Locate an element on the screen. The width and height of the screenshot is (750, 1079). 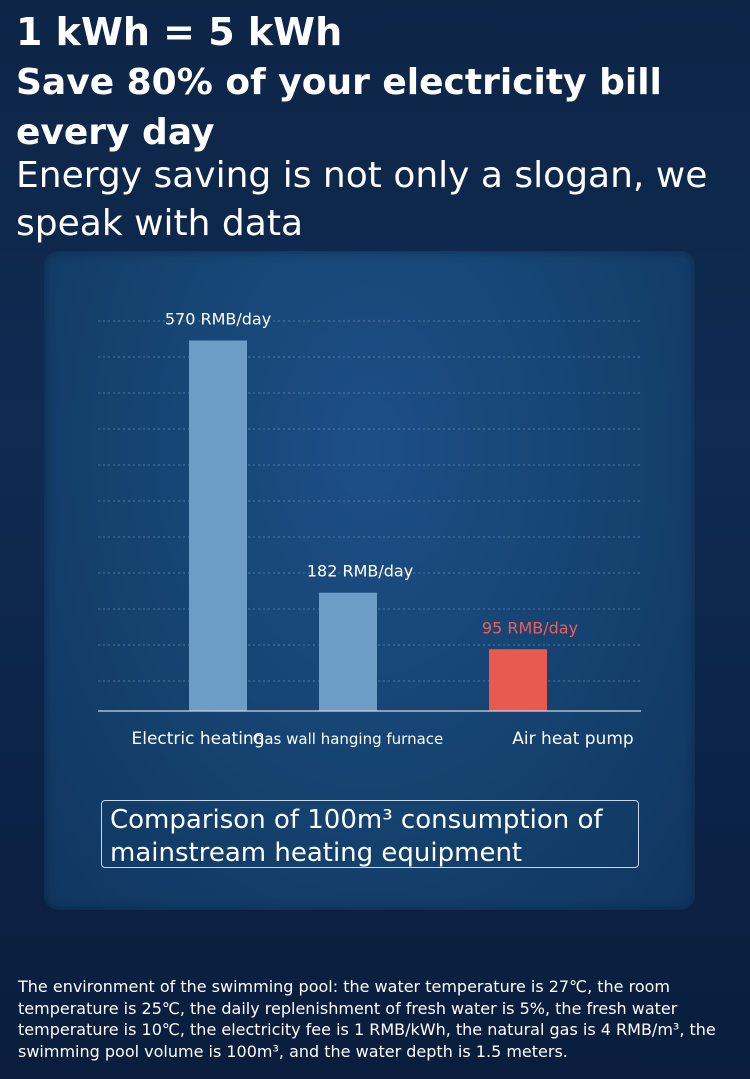
headline-equation: 1 kWh = 5 kWh is located at coordinates (179, 32).